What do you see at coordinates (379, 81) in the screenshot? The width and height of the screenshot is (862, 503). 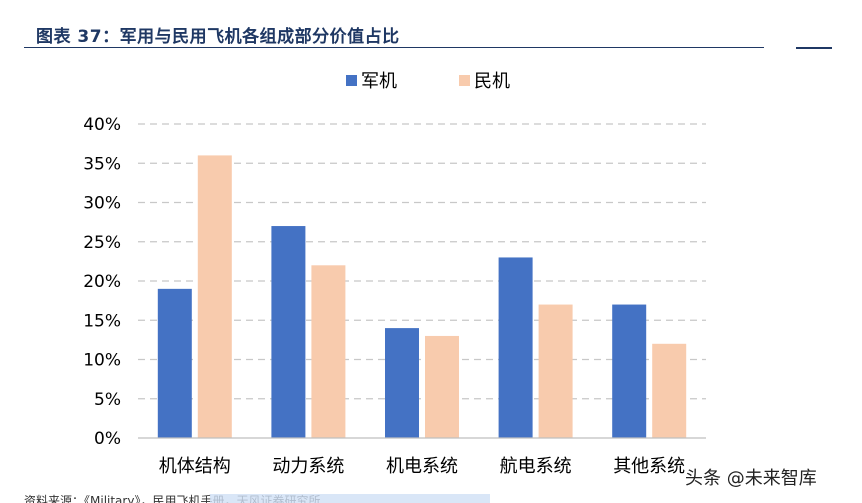 I see `legend-label-military: 军机` at bounding box center [379, 81].